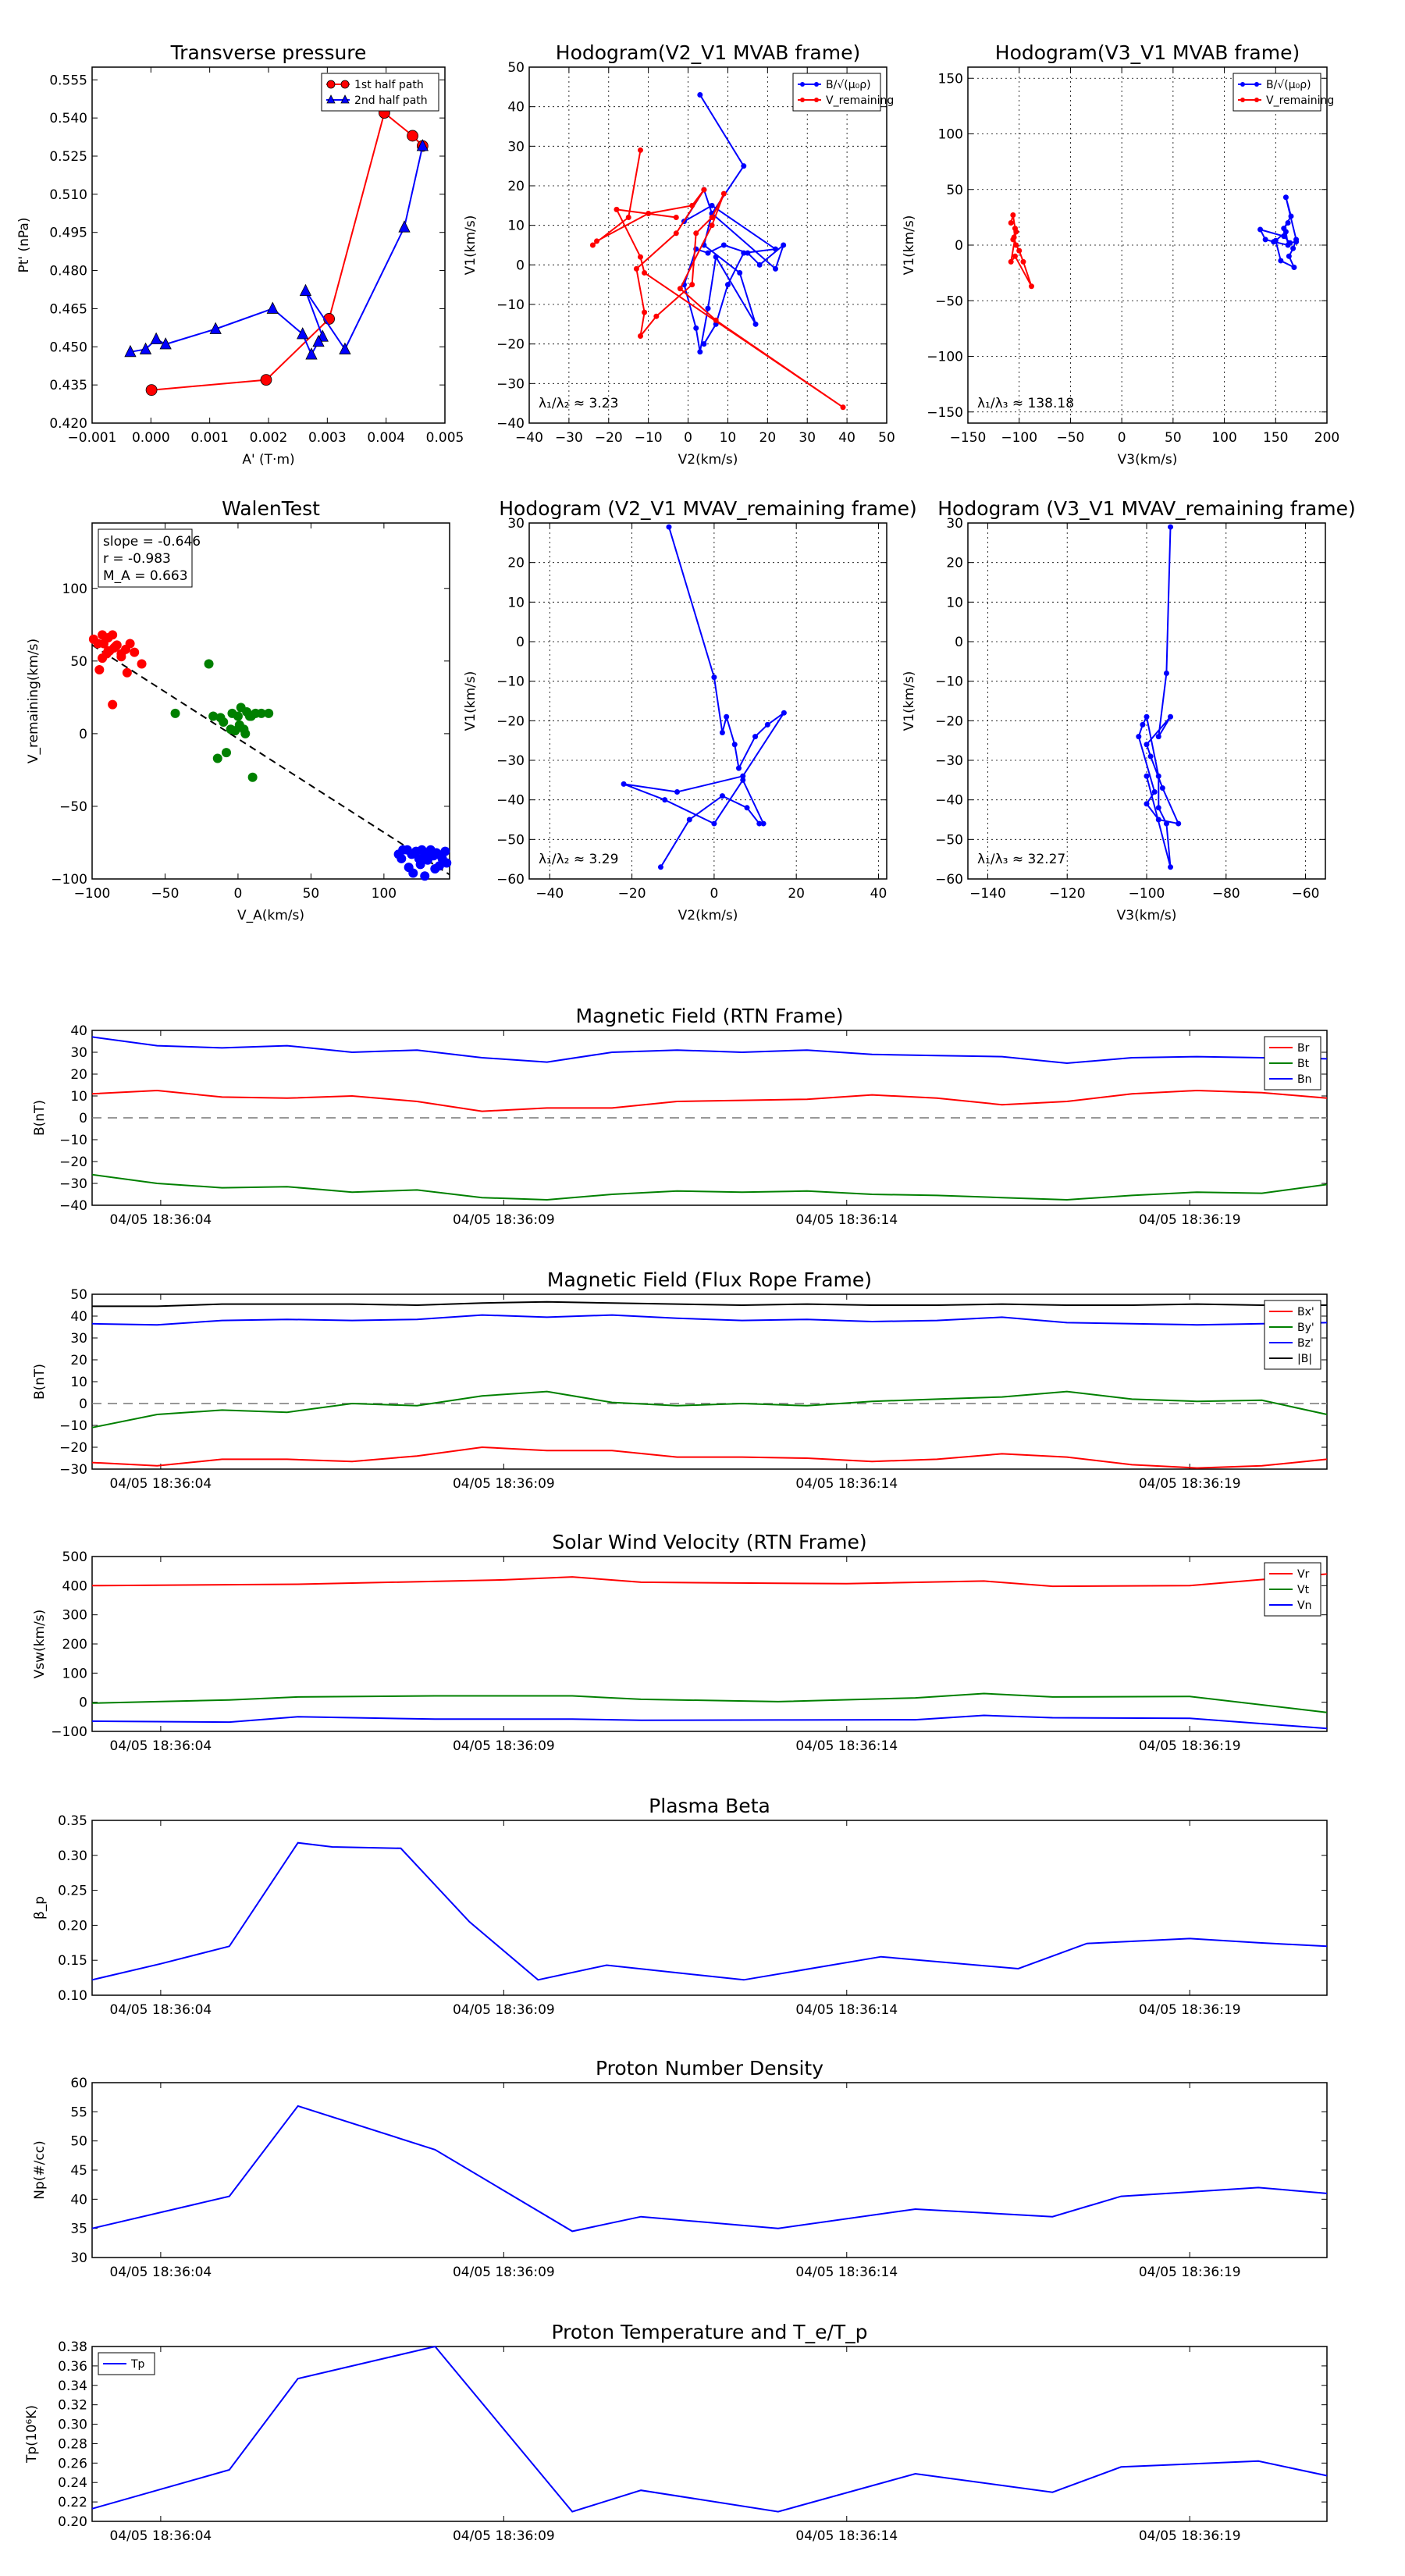 The height and width of the screenshot is (2576, 1405). I want to click on x-tick-label: −40, so click(549, 894).